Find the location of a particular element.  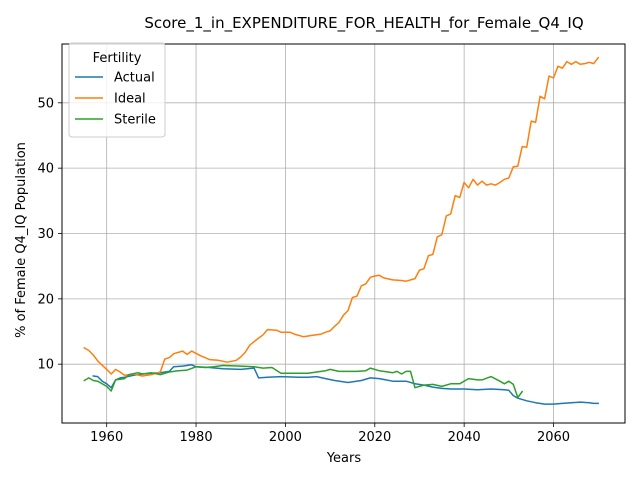

y-tick-label: 20 is located at coordinates (45, 299).